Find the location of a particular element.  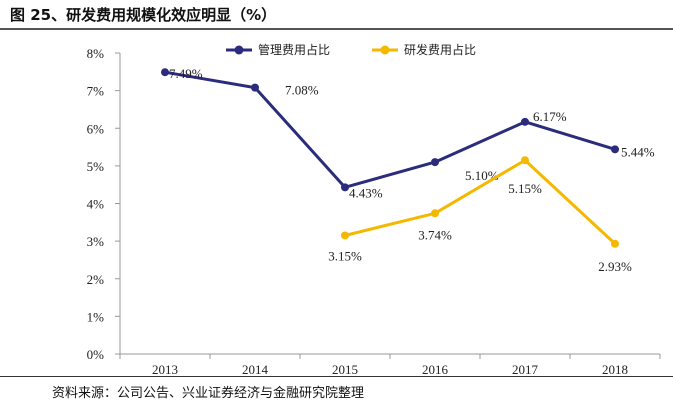

data-label: 4.43% is located at coordinates (366, 192).